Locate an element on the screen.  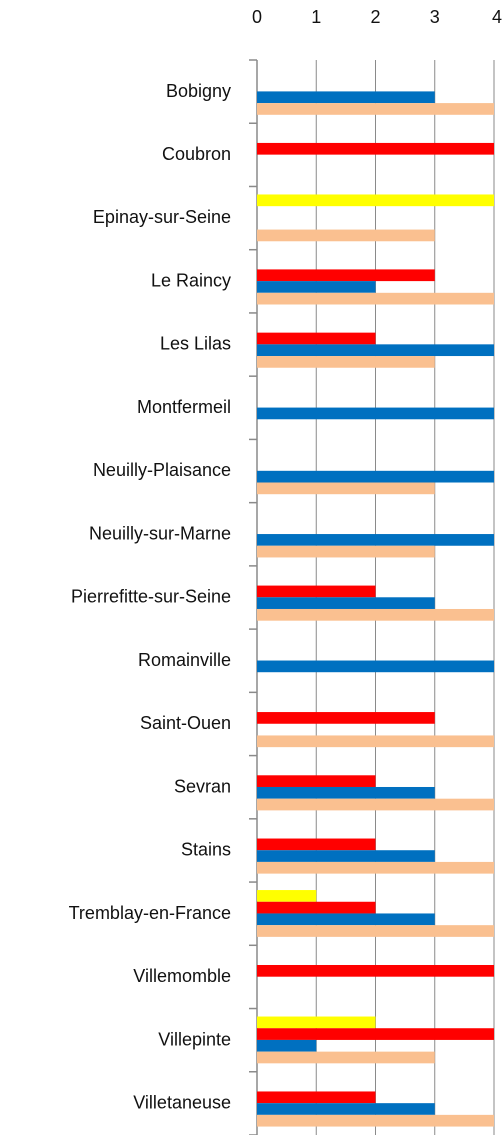
y-tick-label: Epinay-sur-Seine is located at coordinates (162, 217).